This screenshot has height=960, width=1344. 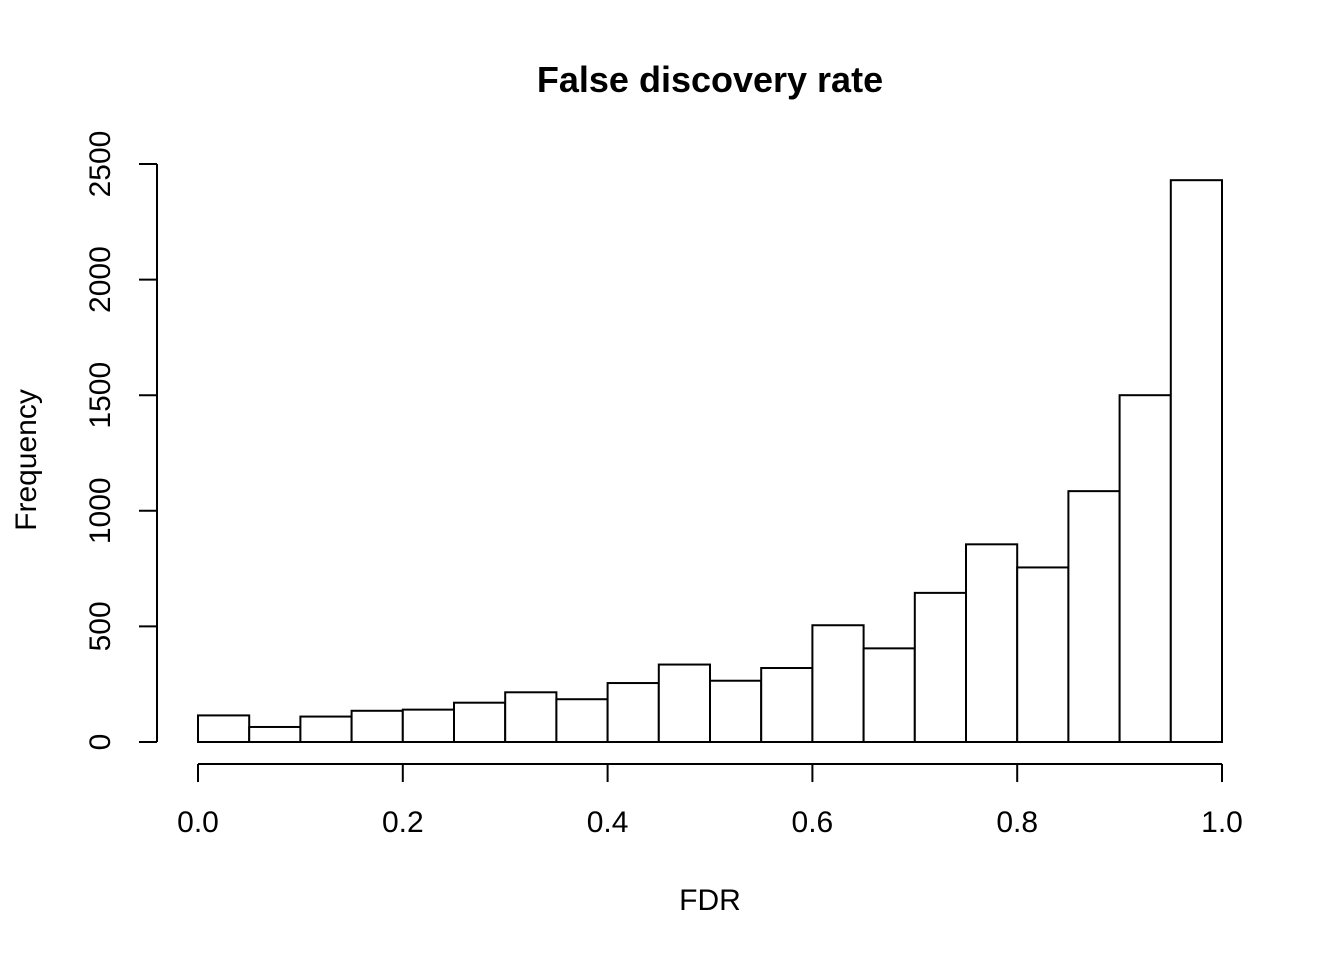 I want to click on x-tick-label: 0.4, so click(x=608, y=822).